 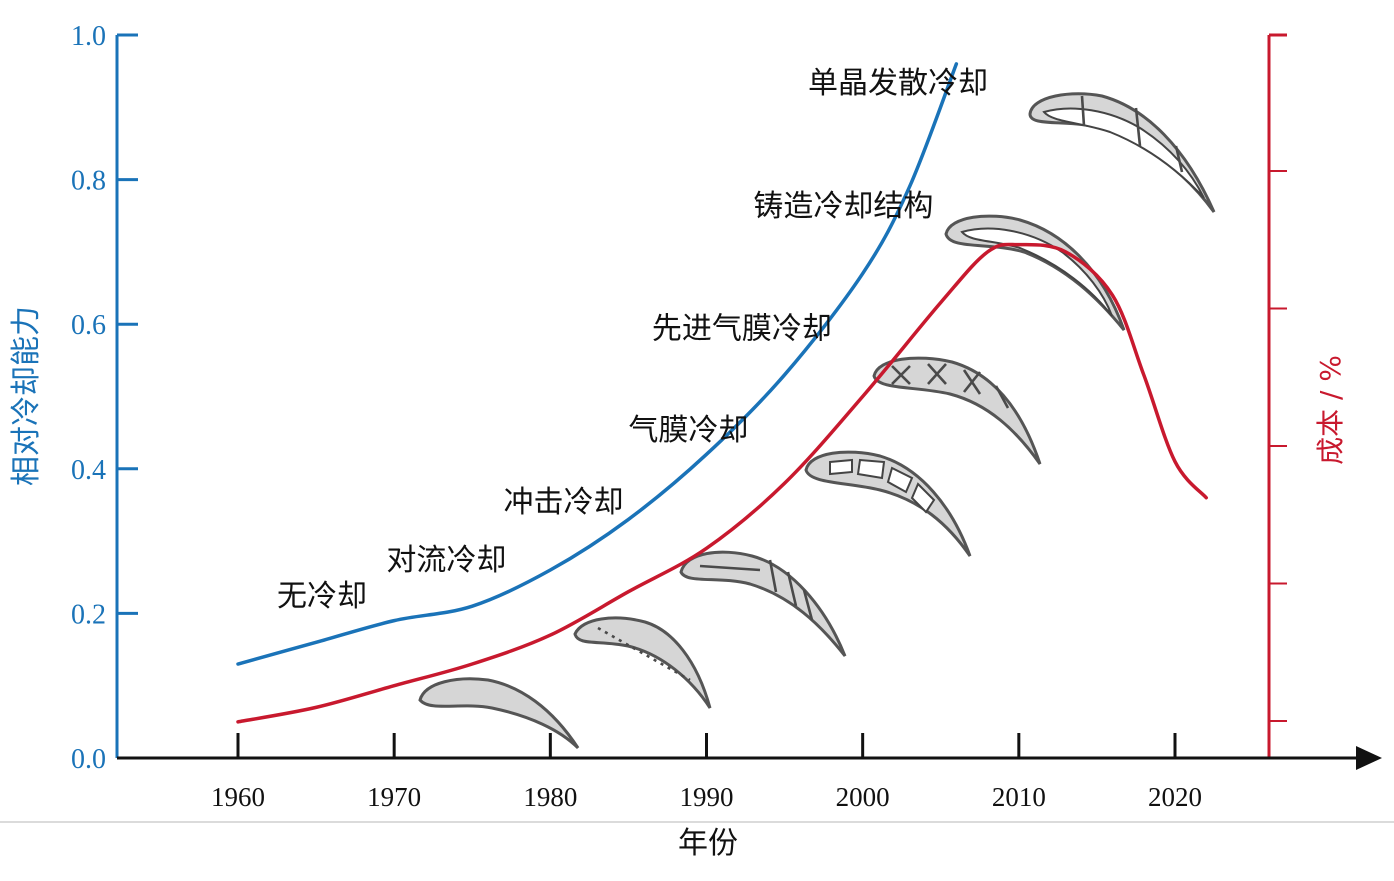 I want to click on multi-cavity-blade-icon, so click(x=888, y=503).